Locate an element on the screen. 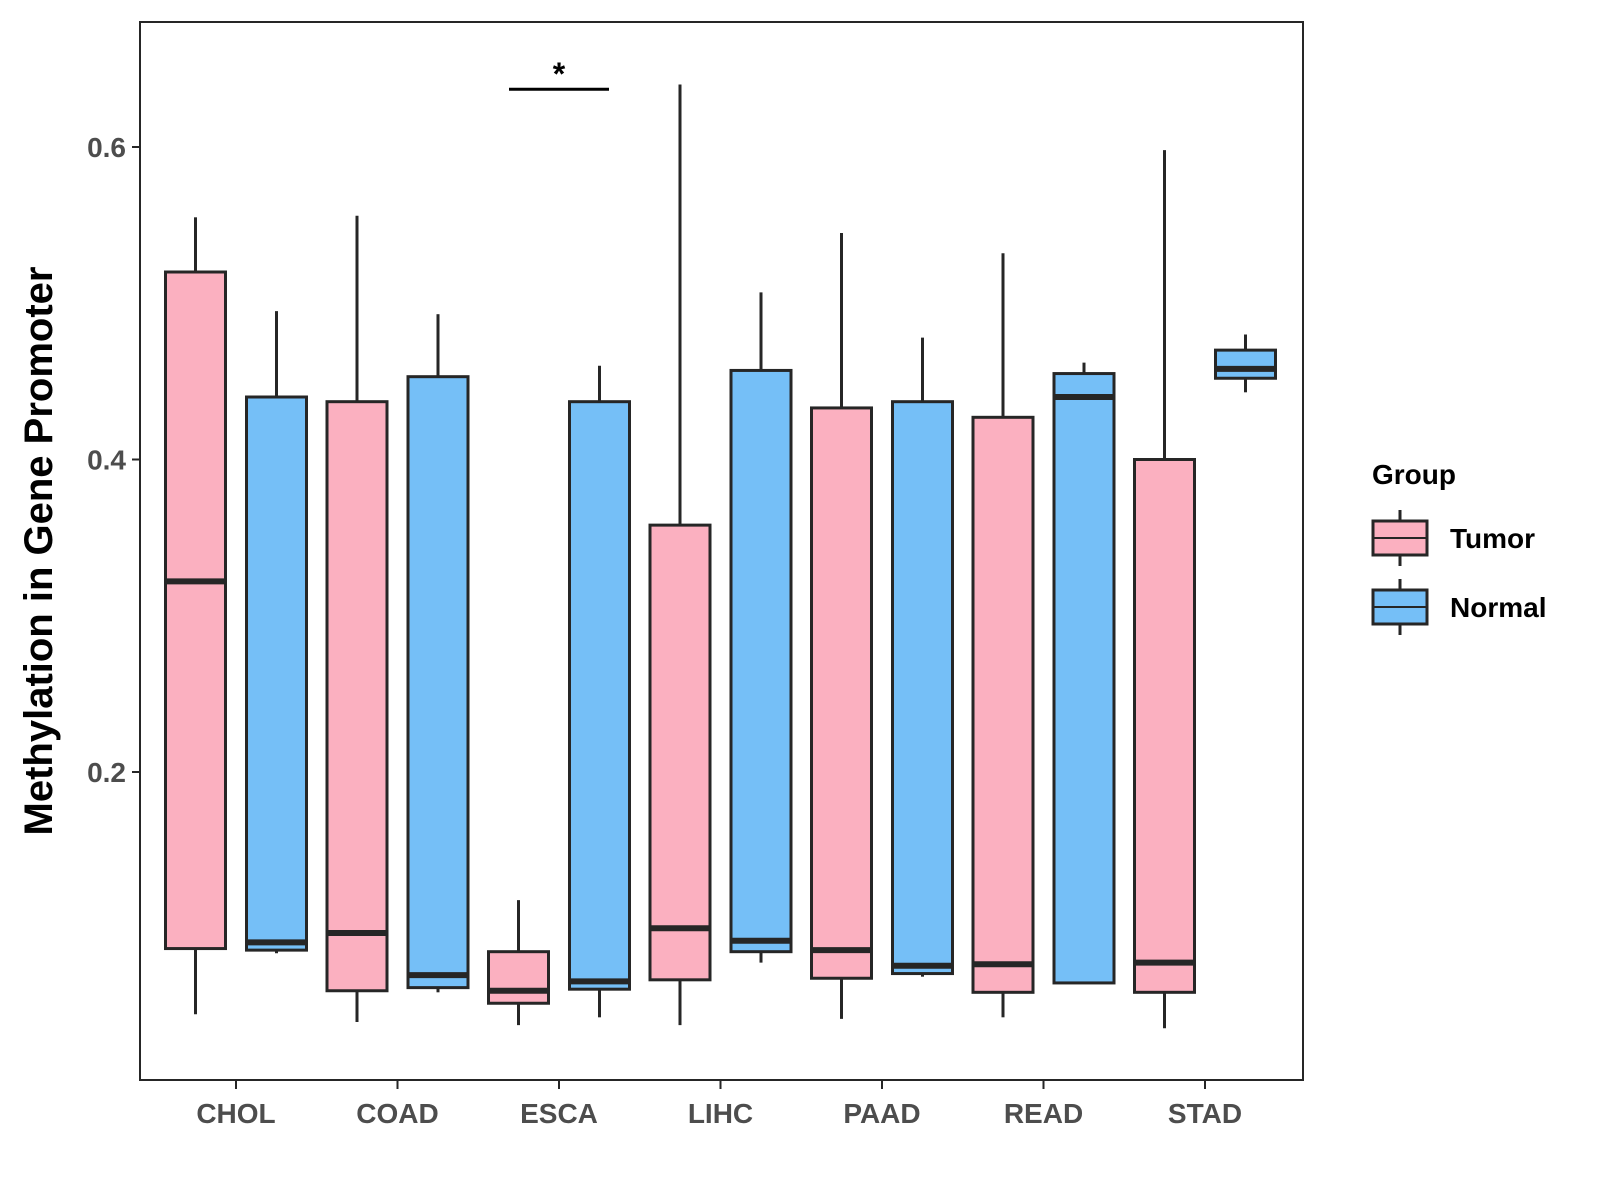 This screenshot has width=1600, height=1200. x-tick-label: READ is located at coordinates (1043, 1113).